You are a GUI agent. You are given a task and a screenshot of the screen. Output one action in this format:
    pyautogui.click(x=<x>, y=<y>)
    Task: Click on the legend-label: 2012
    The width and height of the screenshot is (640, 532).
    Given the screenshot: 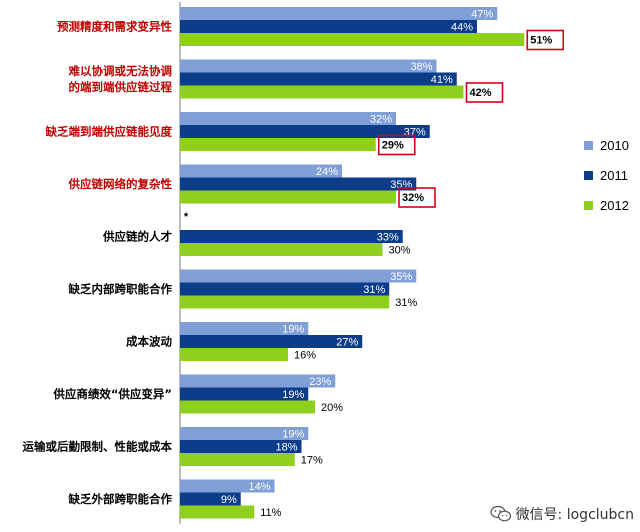 What is the action you would take?
    pyautogui.click(x=614, y=205)
    